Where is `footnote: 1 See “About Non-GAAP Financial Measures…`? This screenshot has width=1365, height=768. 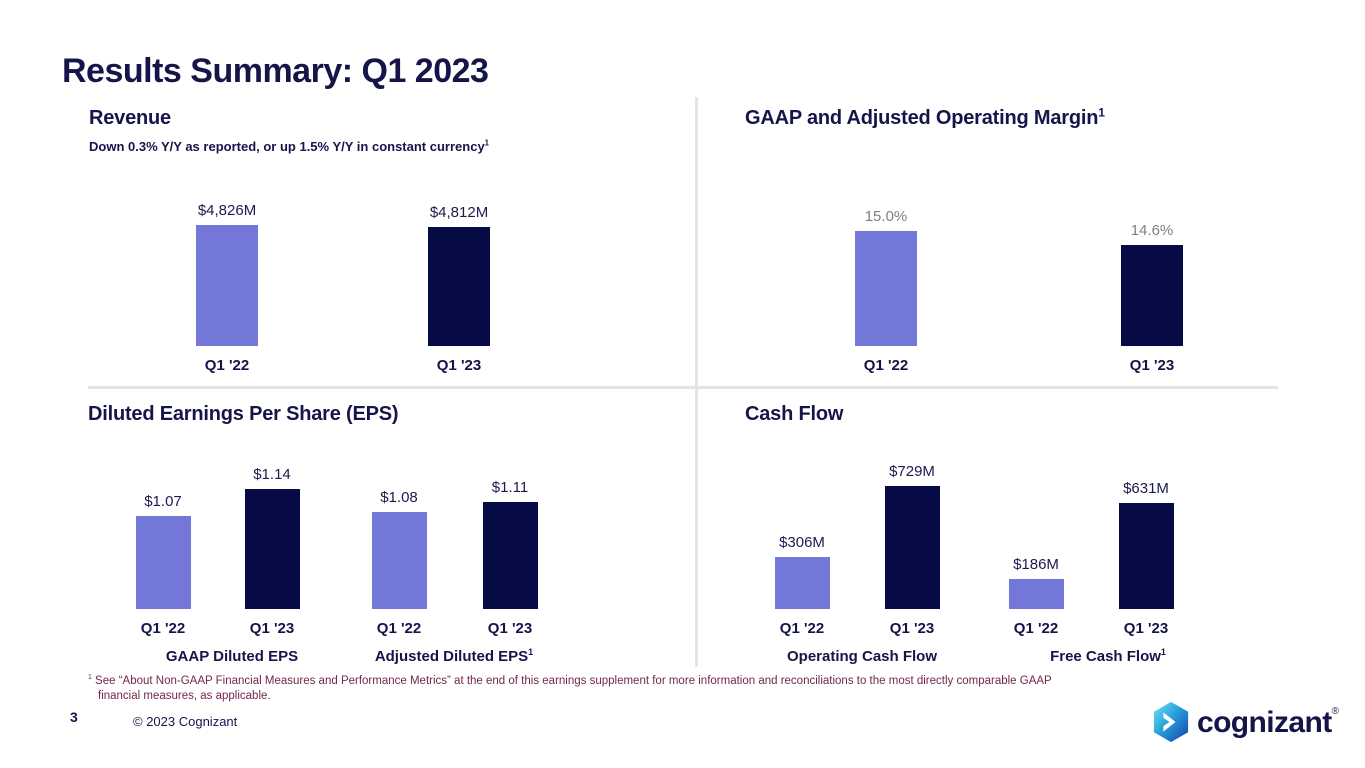
footnote: 1 See “About Non-GAAP Financial Measures… is located at coordinates (590, 689).